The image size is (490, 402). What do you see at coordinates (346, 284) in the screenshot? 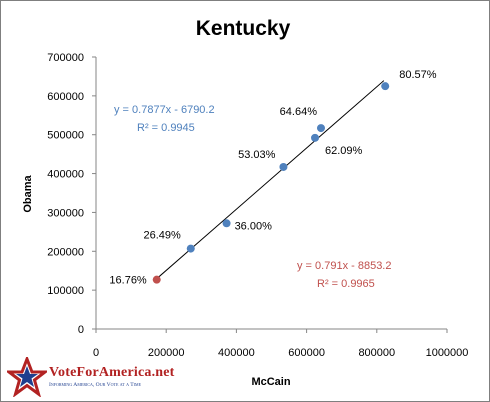
I see `equation-red-line2: R² = 0.9965` at bounding box center [346, 284].